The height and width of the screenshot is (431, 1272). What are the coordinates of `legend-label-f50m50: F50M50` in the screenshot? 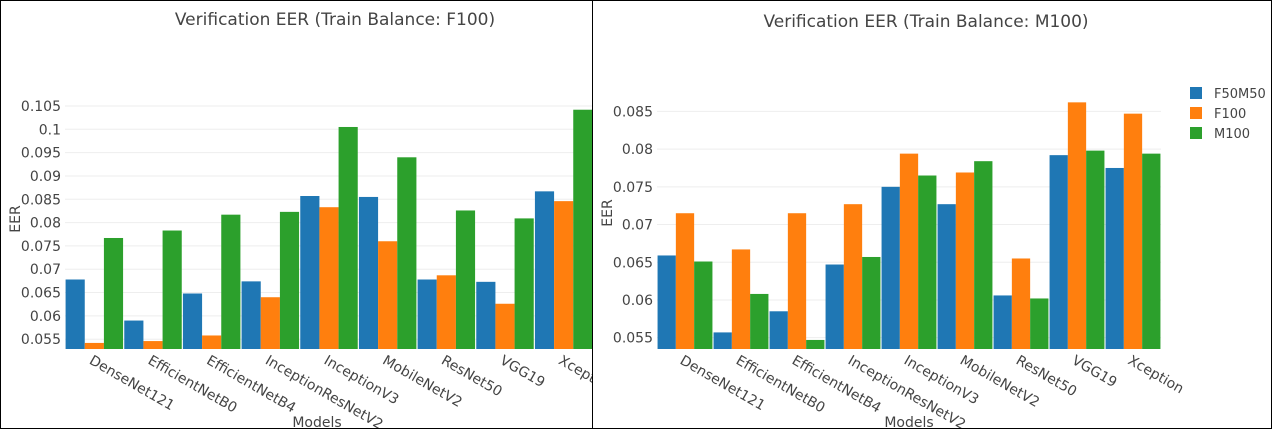 It's located at (1240, 94).